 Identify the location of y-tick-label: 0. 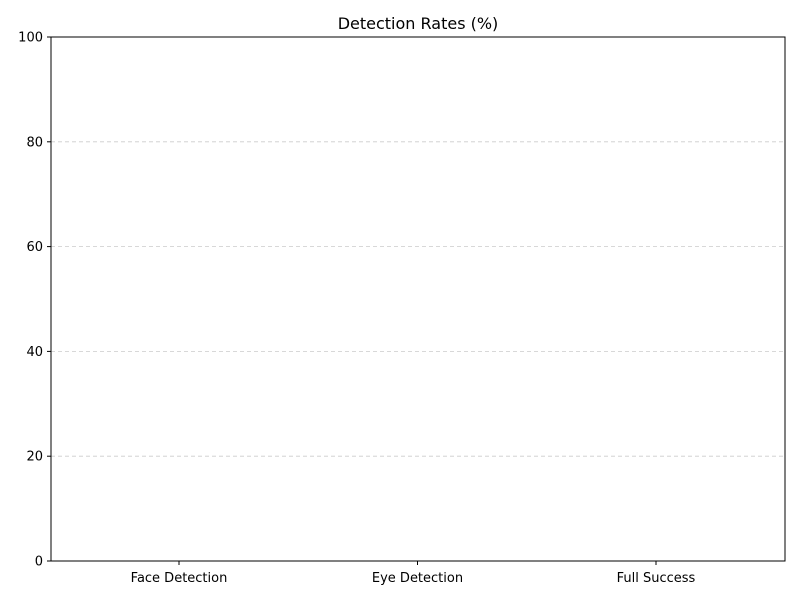
(39, 562).